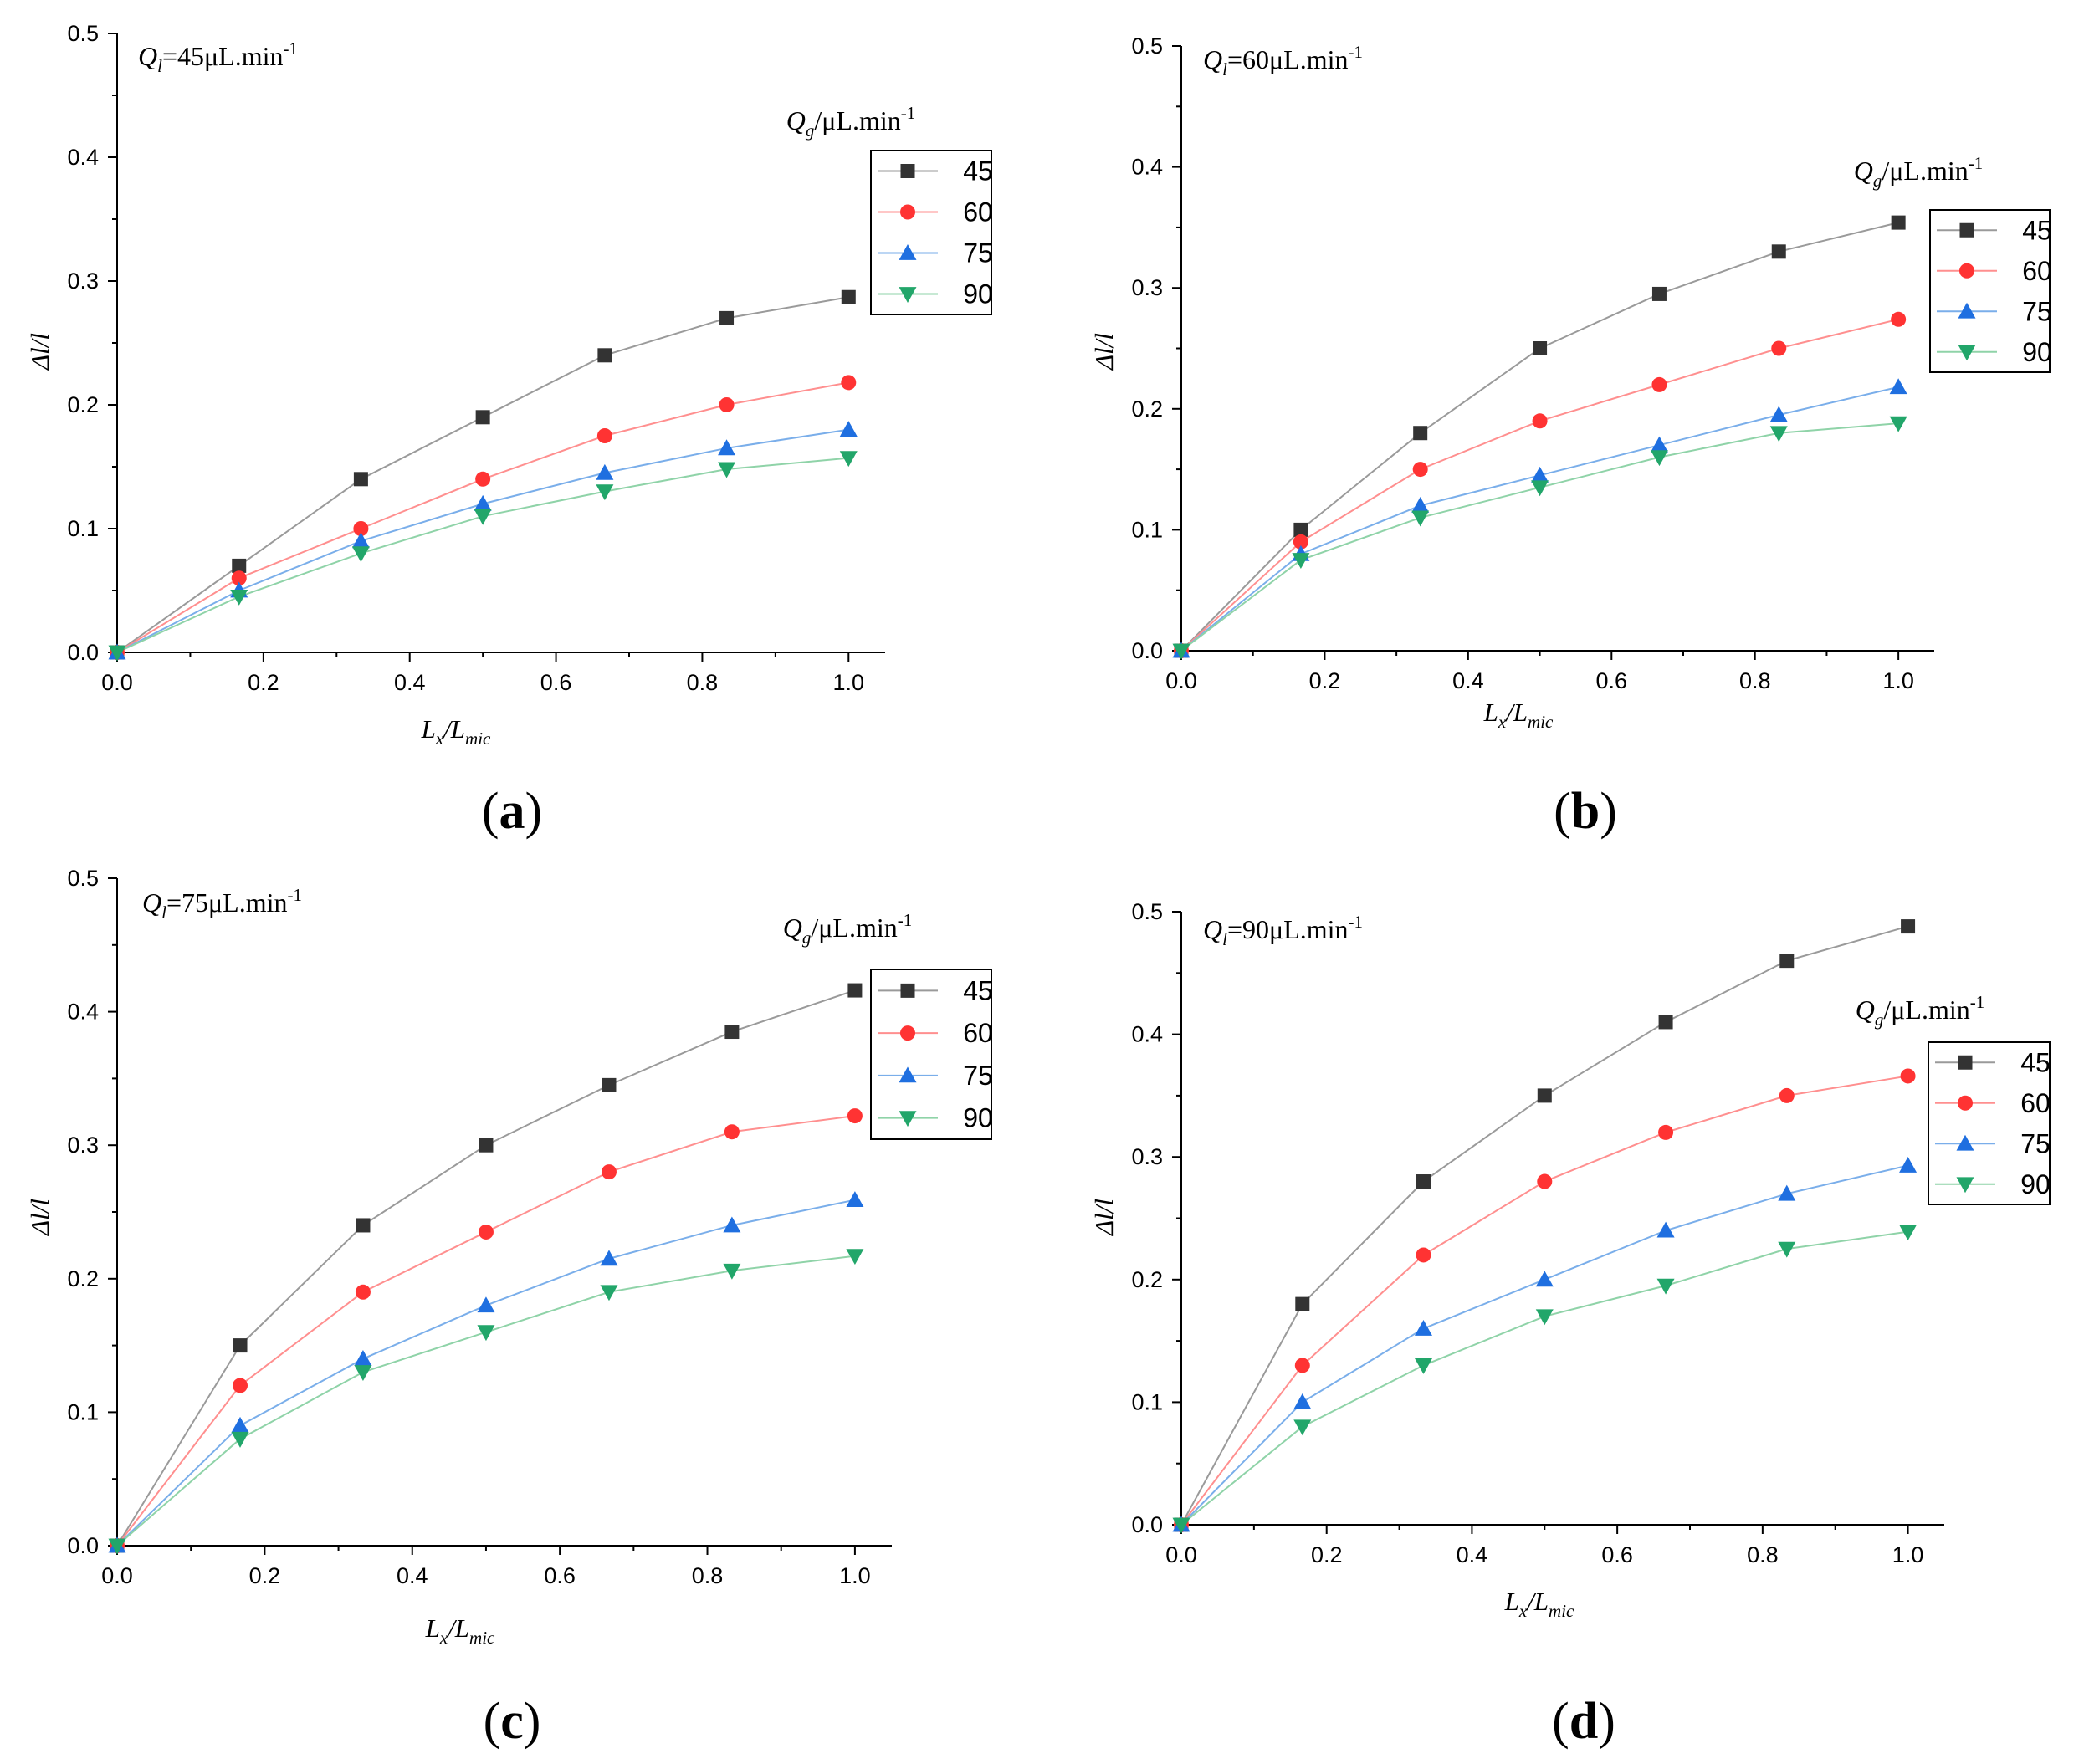  I want to click on series-45-line, so click(486, 1268).